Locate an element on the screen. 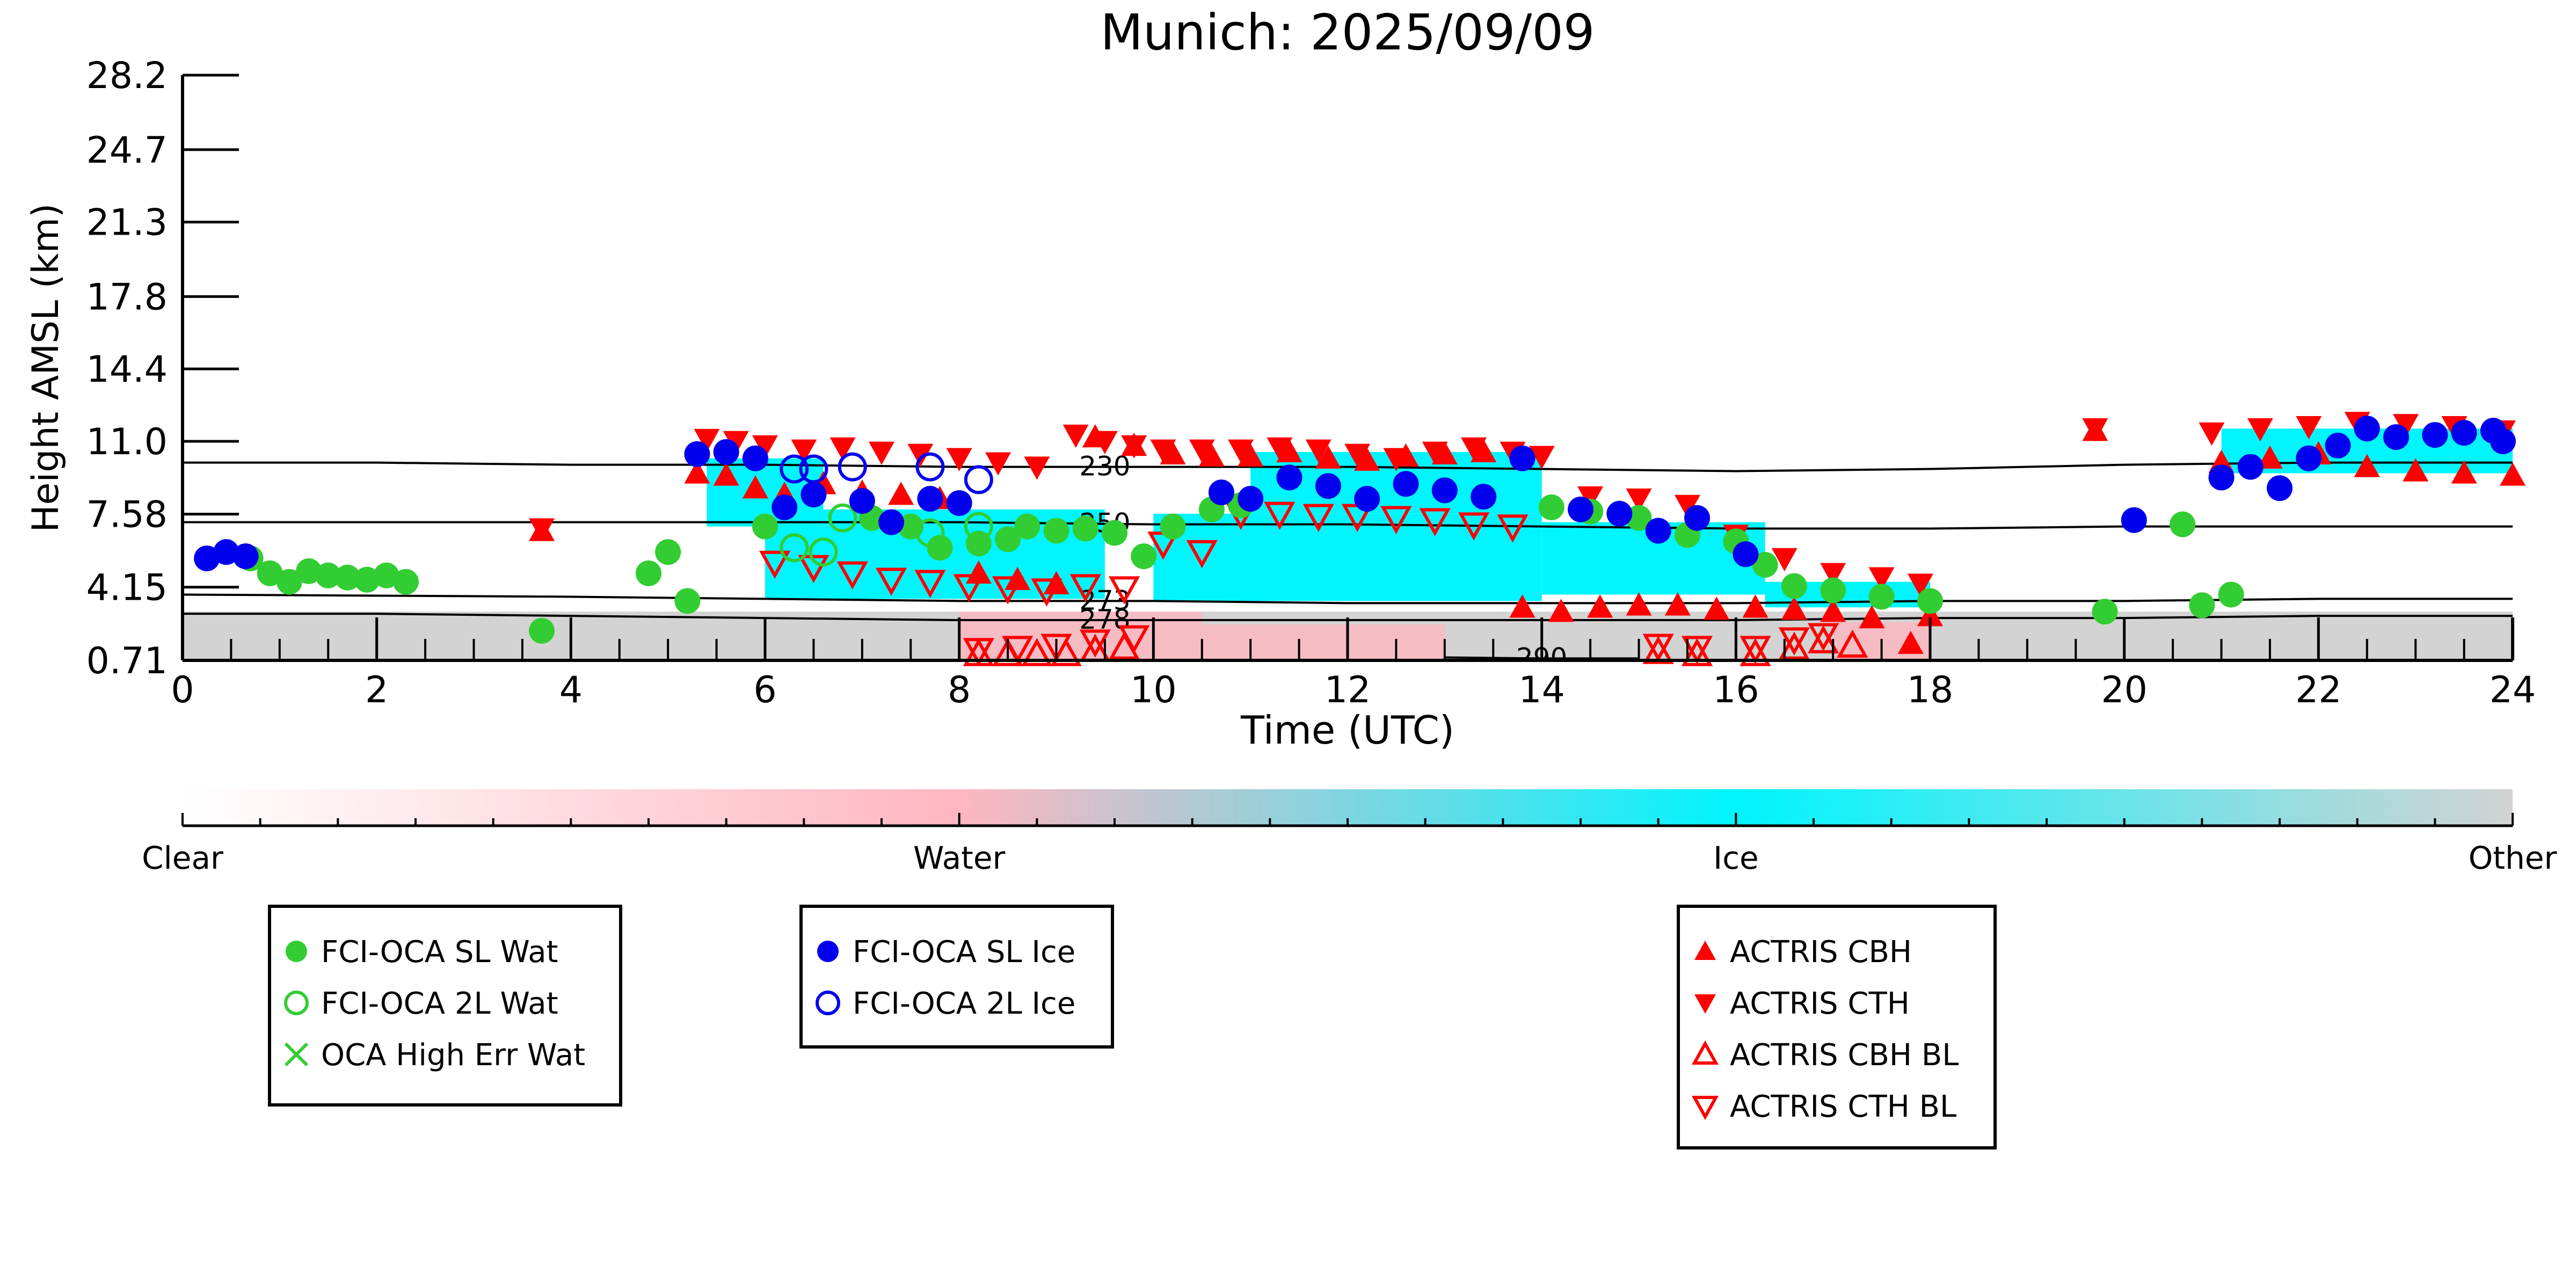 Image resolution: width=2576 pixels, height=1288 pixels. legend-frame is located at coordinates (956, 977).